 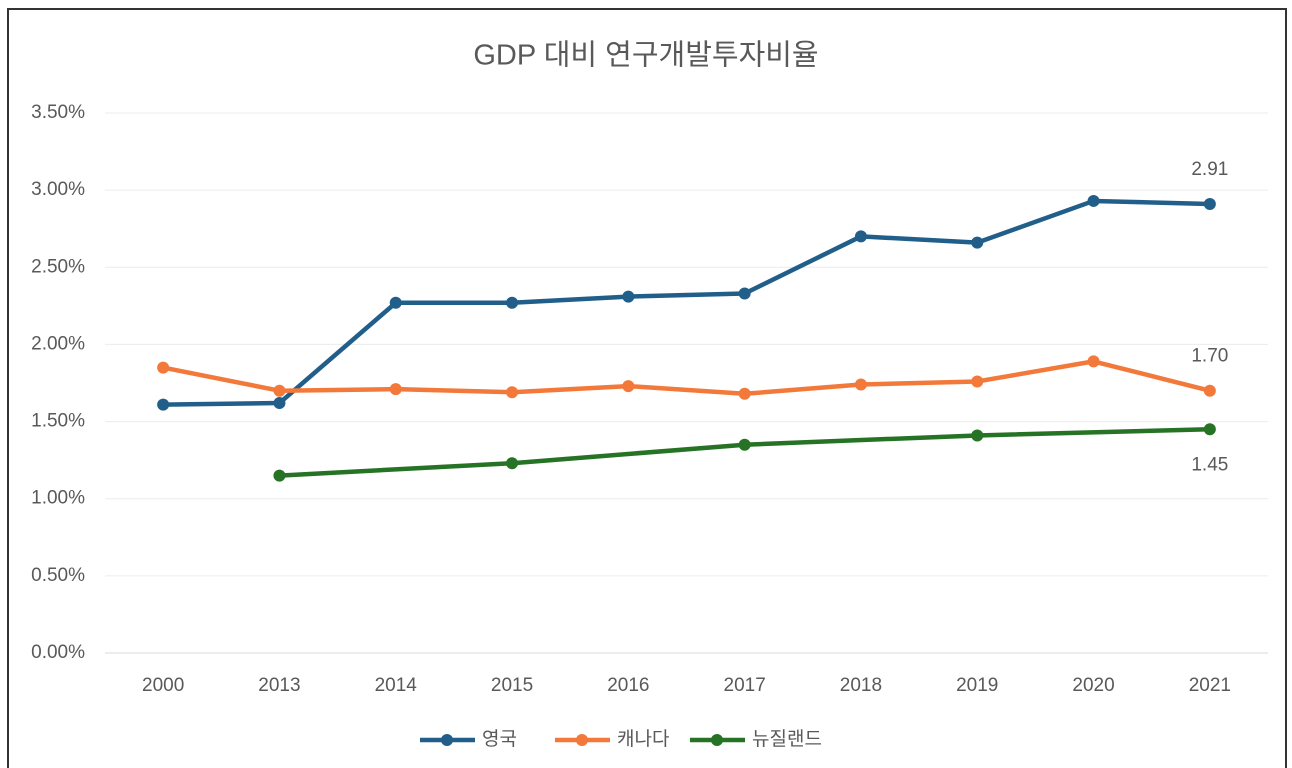 What do you see at coordinates (499, 739) in the screenshot?
I see `legend-label: 영국` at bounding box center [499, 739].